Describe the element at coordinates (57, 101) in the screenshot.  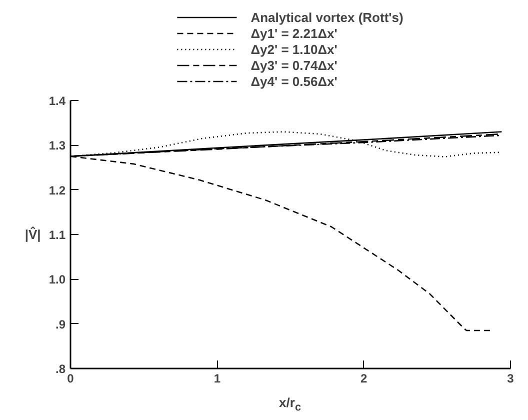
I see `y-tick-label: 1.4` at that location.